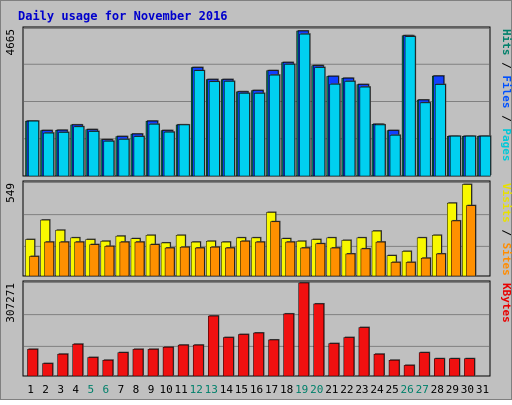  Describe the element at coordinates (106, 389) in the screenshot. I see `x-tick-label-6: 6` at that location.